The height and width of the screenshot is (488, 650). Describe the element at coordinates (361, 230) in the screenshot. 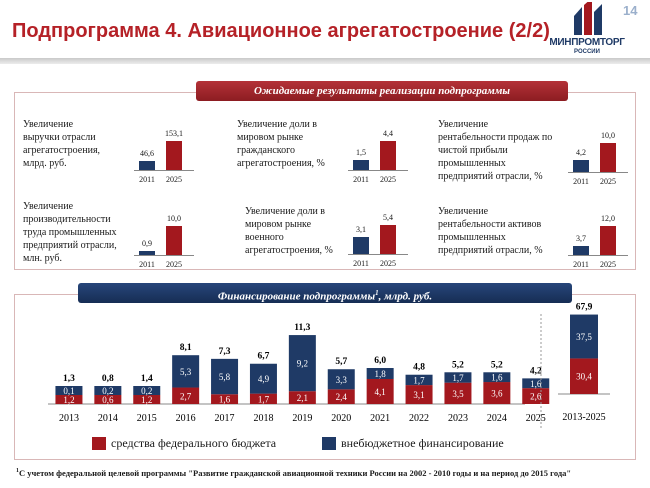

I see `mini-value-2011: 3,1` at that location.